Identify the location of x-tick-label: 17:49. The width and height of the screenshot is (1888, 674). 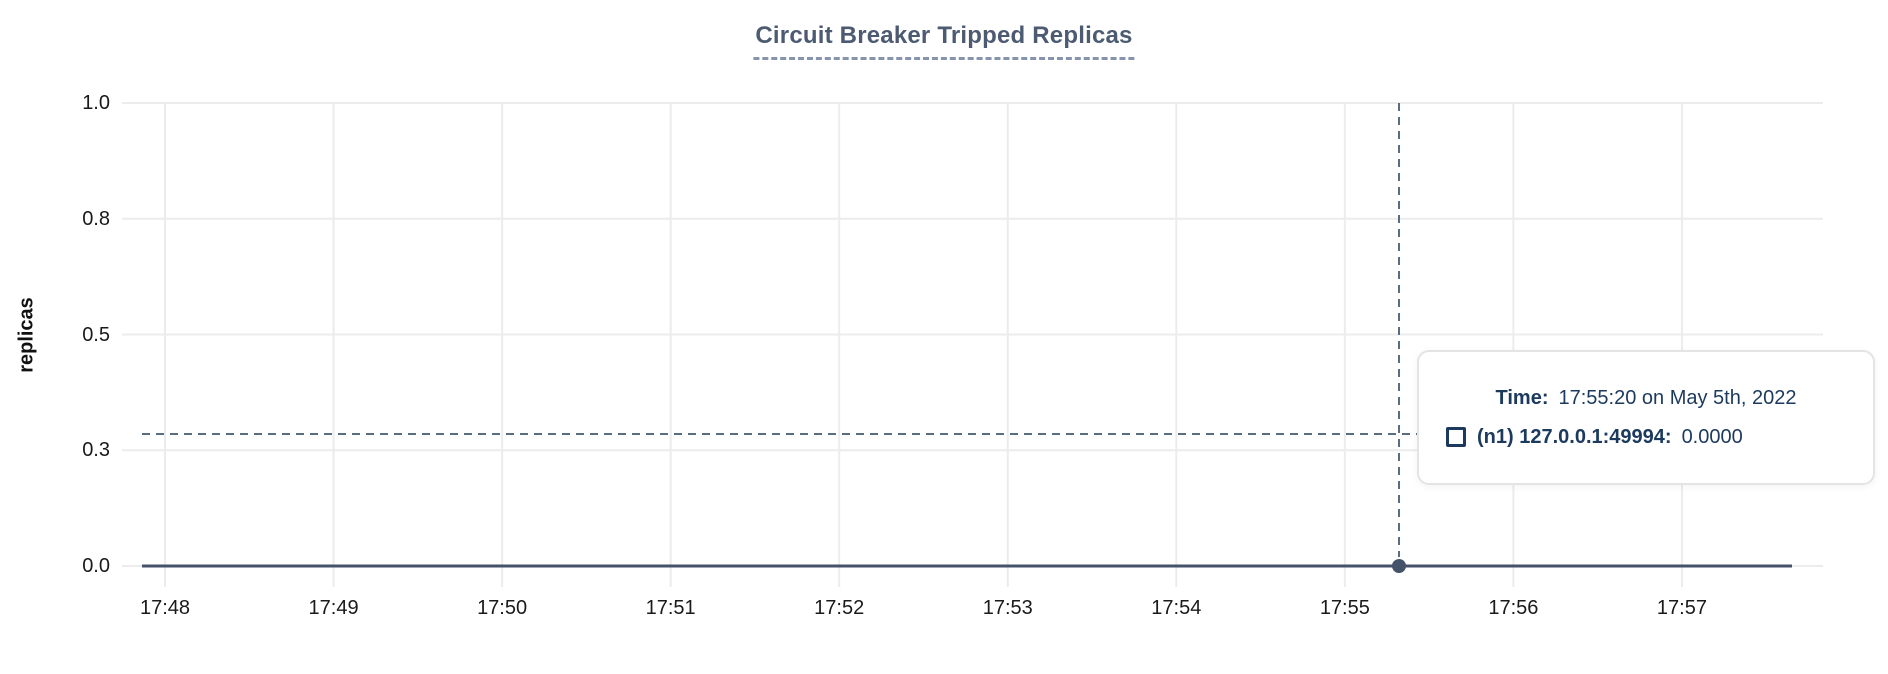
(333, 608).